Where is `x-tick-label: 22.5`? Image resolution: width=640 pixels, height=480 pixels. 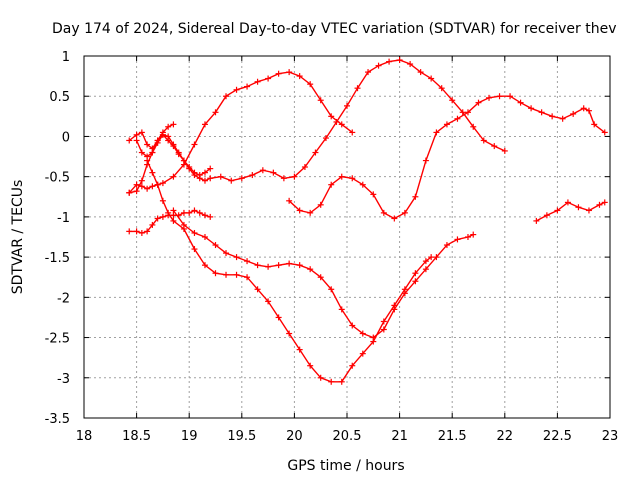
x-tick-label: 22.5 is located at coordinates (557, 436).